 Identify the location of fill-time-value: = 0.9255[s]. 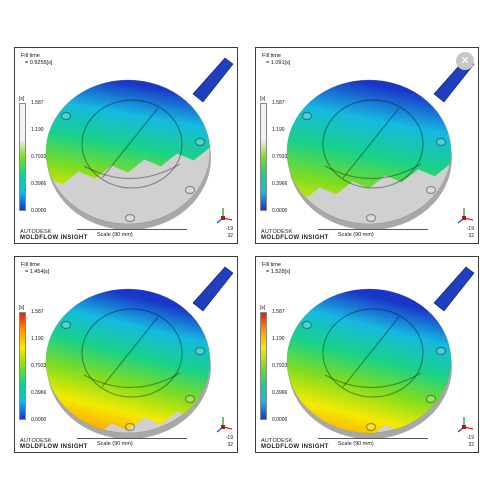
(39, 63).